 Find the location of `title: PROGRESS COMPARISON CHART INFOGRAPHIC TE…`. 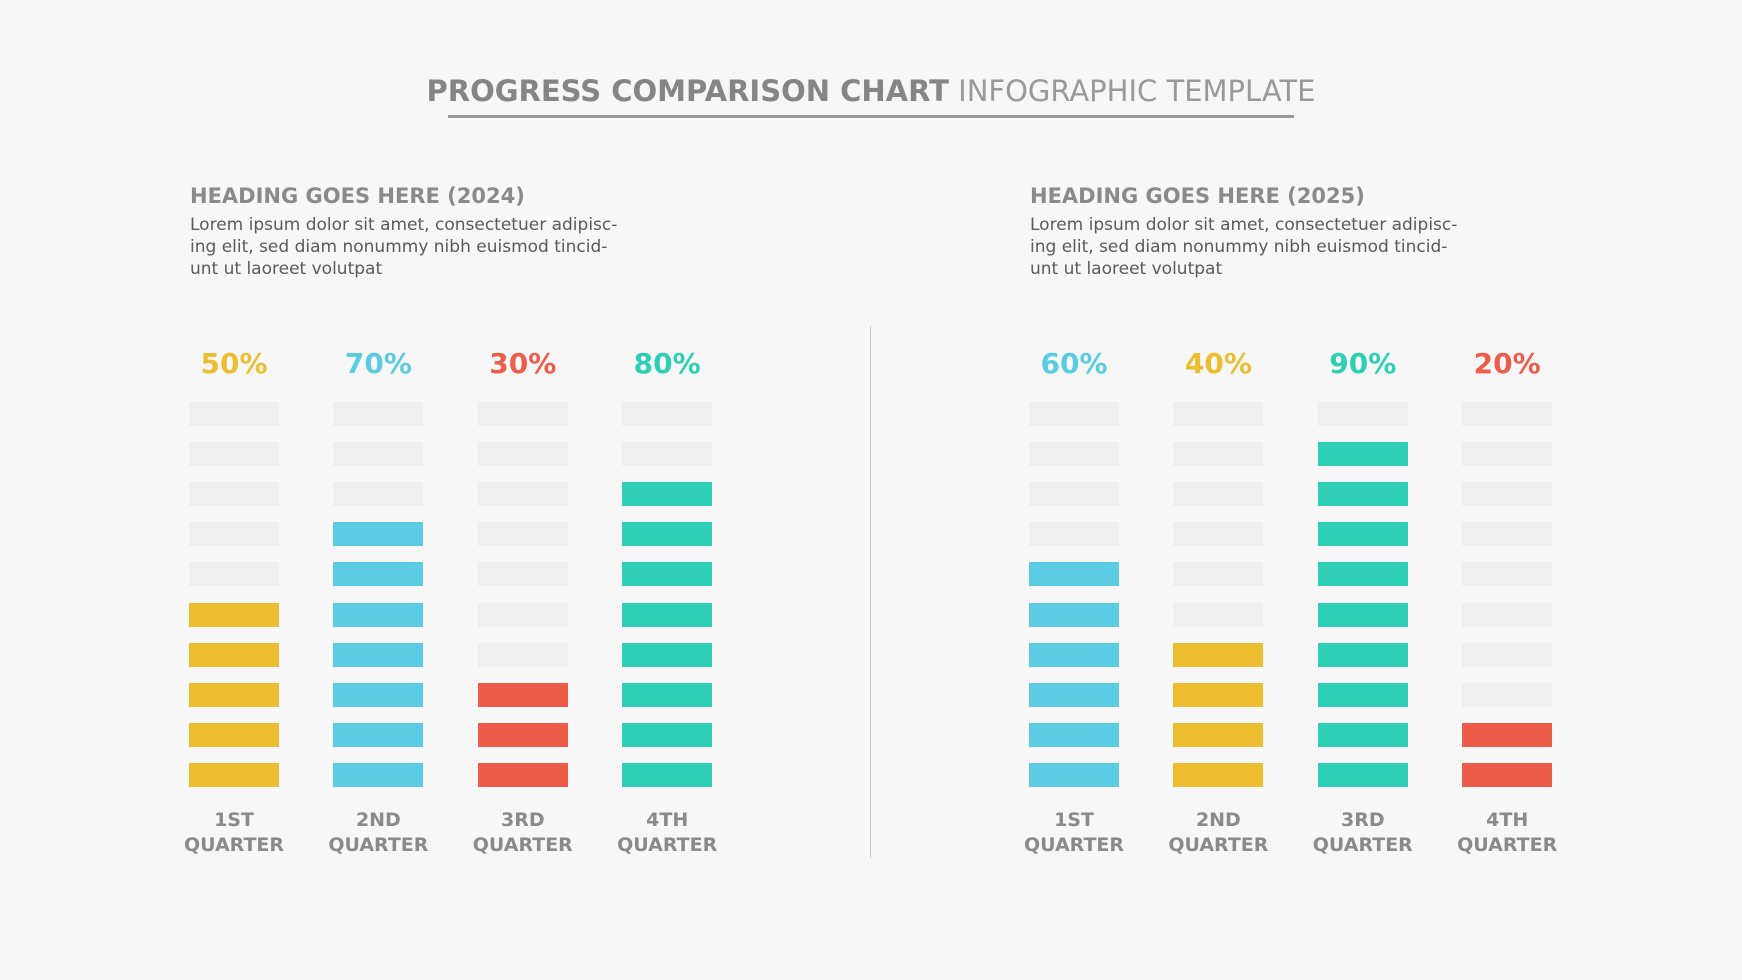

title: PROGRESS COMPARISON CHART INFOGRAPHIC TE… is located at coordinates (871, 91).